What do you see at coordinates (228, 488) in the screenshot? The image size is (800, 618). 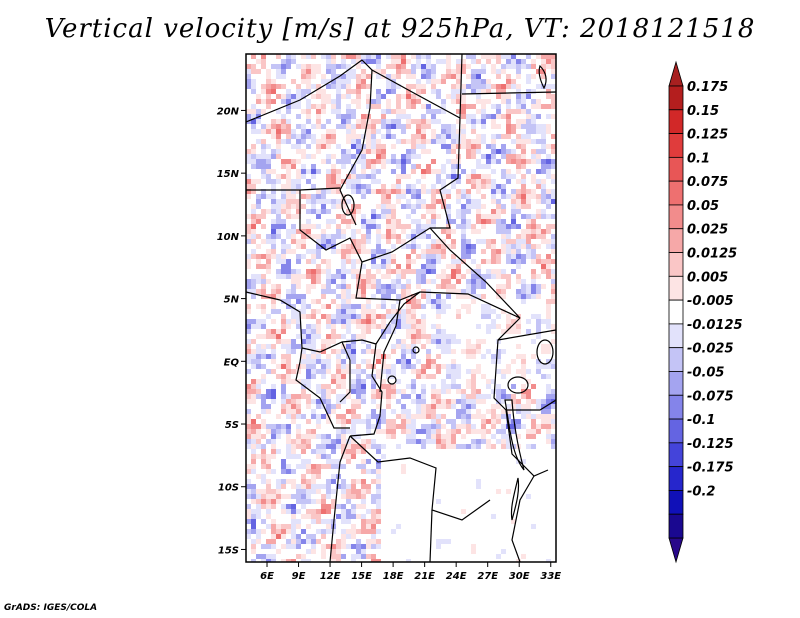 I see `y-tick-label: 10S` at bounding box center [228, 488].